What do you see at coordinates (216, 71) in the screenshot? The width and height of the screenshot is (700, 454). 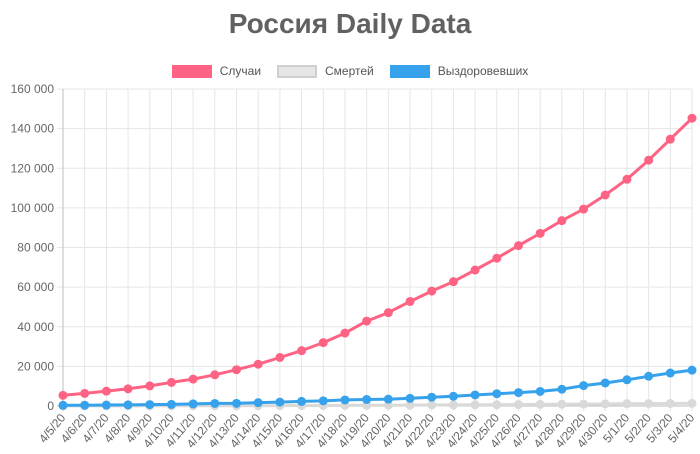 I see `legend-item-cases: Случаи` at bounding box center [216, 71].